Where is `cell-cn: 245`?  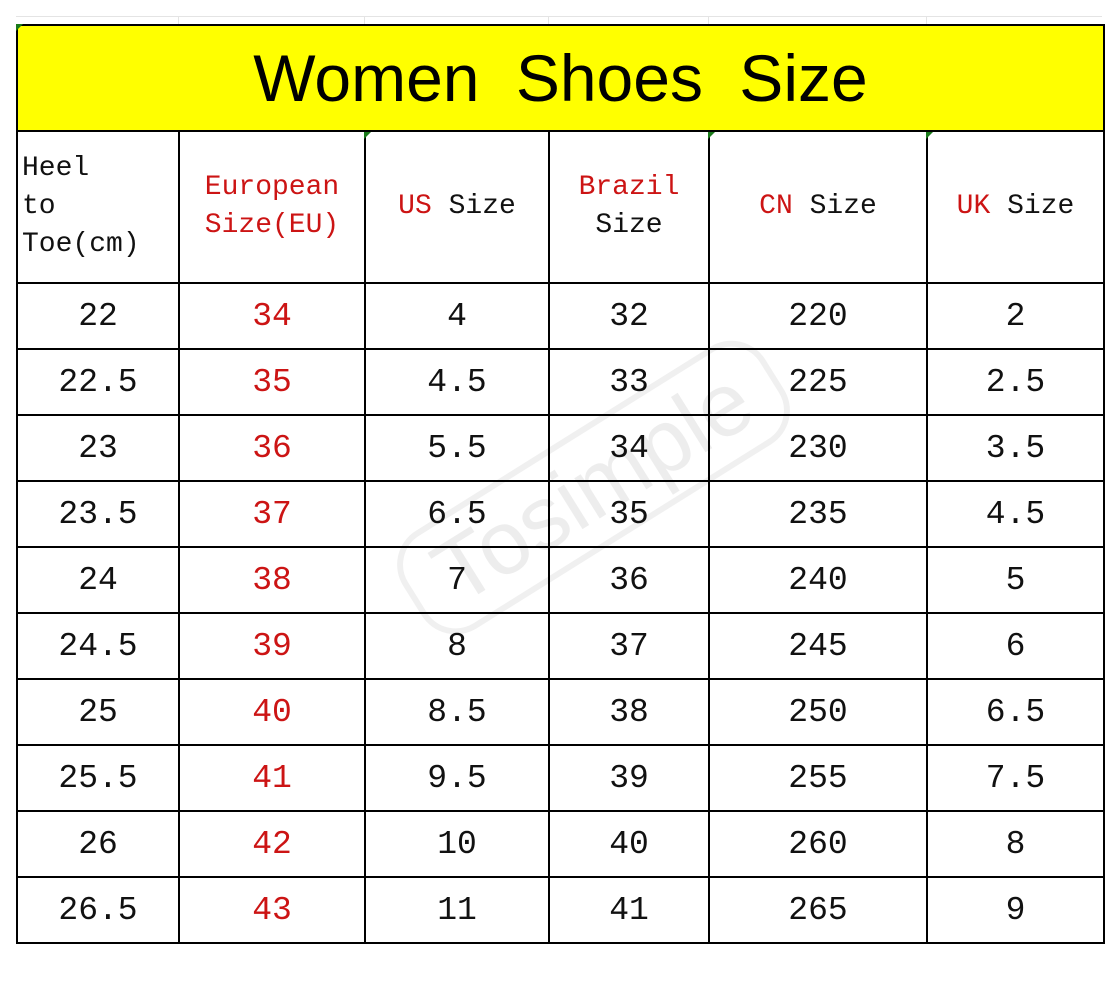
cell-cn: 245 is located at coordinates (818, 646).